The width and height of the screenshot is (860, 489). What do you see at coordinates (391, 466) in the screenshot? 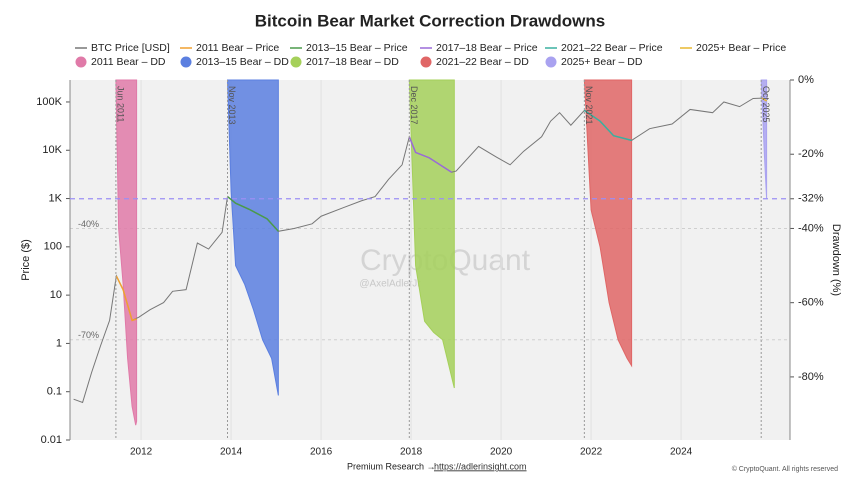
I see `footer: Premium Research →` at bounding box center [391, 466].